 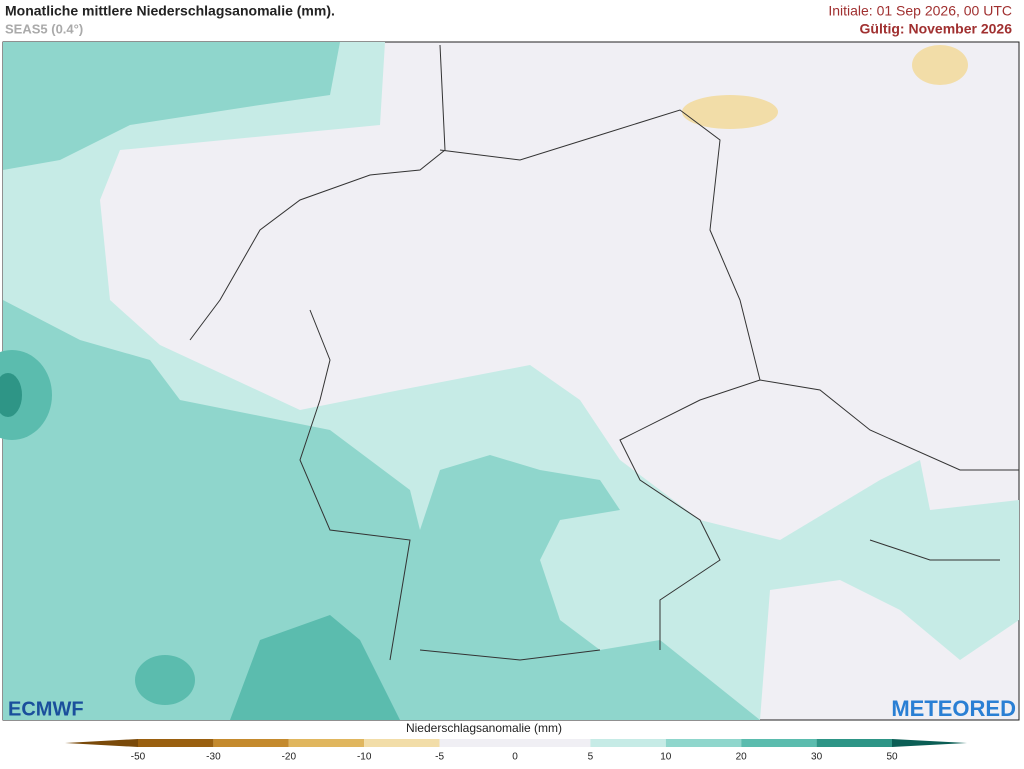 I want to click on valid-time: Gültig: November 2026, so click(x=936, y=29).